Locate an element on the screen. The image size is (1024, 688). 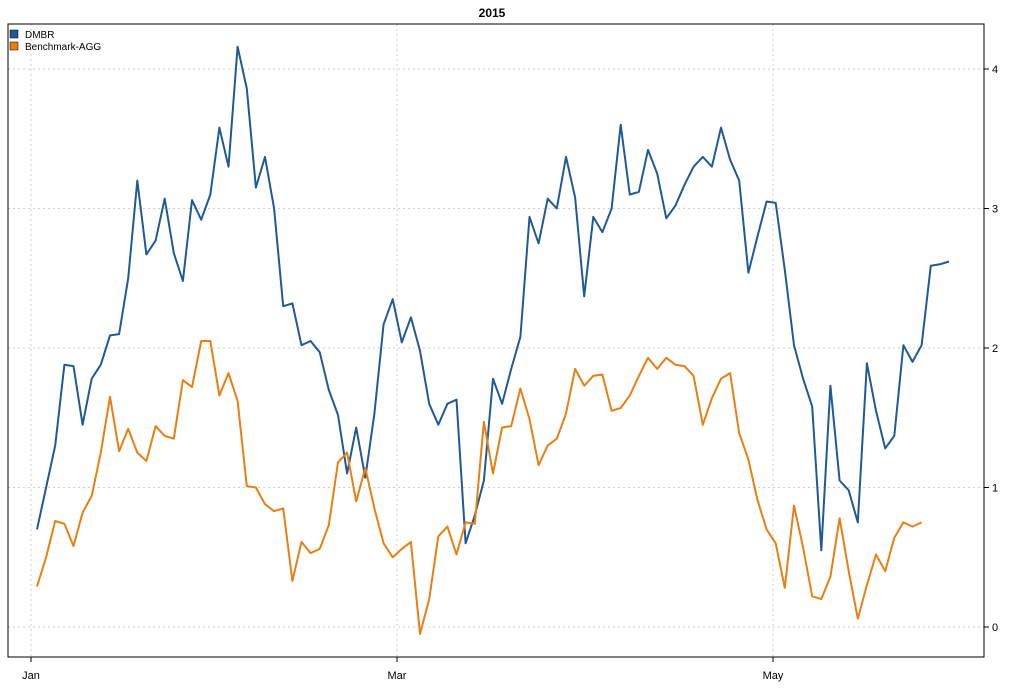
y-tick-label: 4 is located at coordinates (995, 70).